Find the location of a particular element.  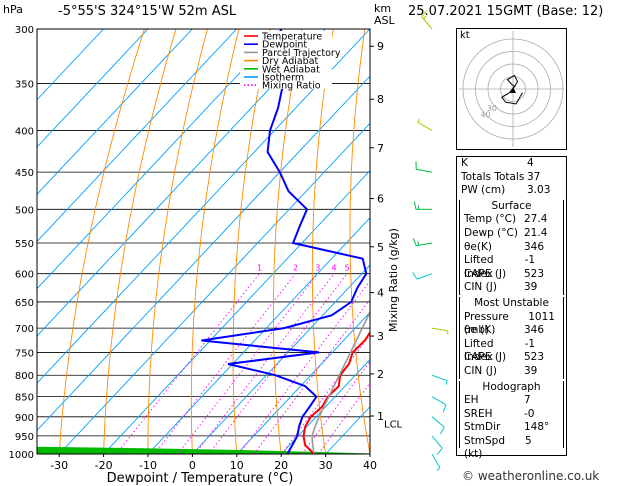

km-tick-label: 4 is located at coordinates (380, 293).